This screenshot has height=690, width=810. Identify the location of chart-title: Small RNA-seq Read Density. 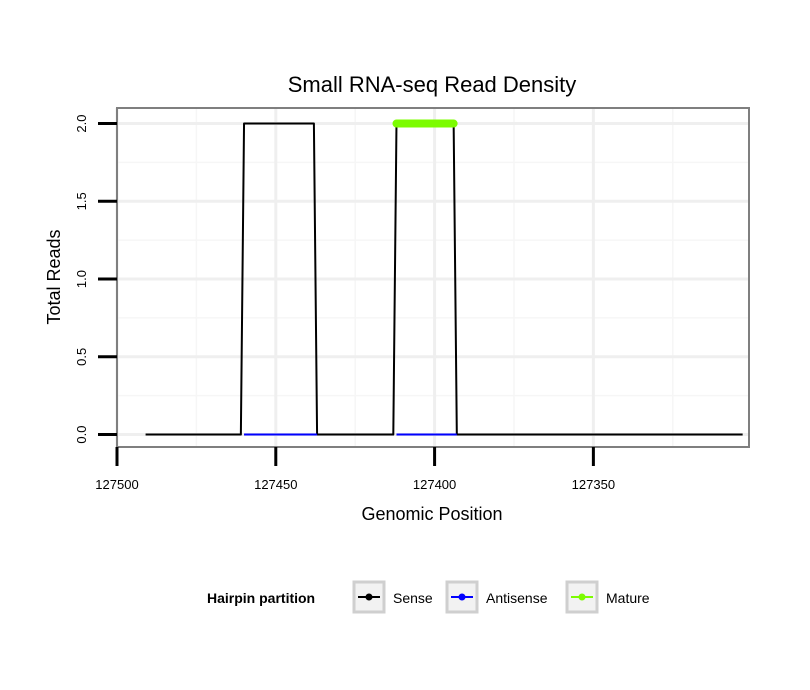
(432, 84).